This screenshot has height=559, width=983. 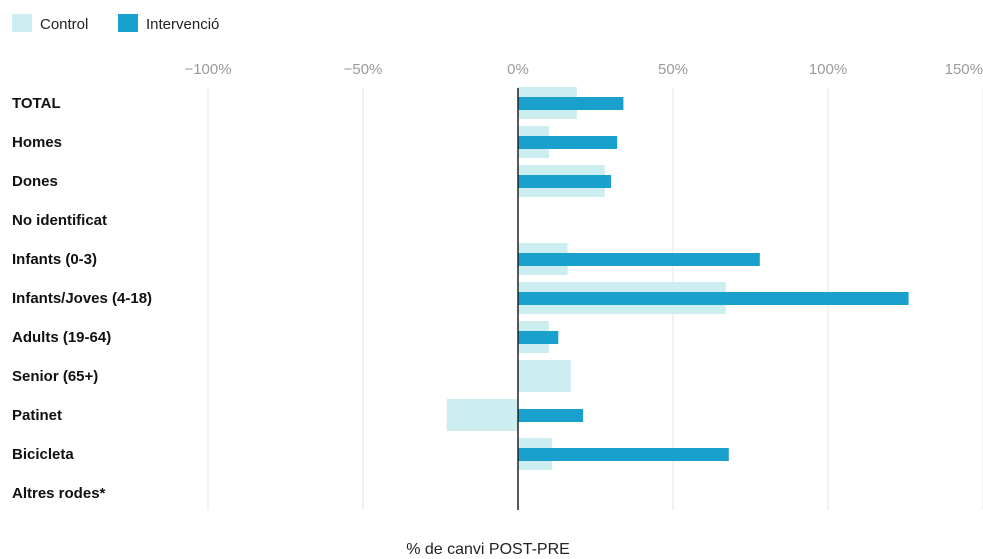 What do you see at coordinates (59, 220) in the screenshot?
I see `category-label: No identificat` at bounding box center [59, 220].